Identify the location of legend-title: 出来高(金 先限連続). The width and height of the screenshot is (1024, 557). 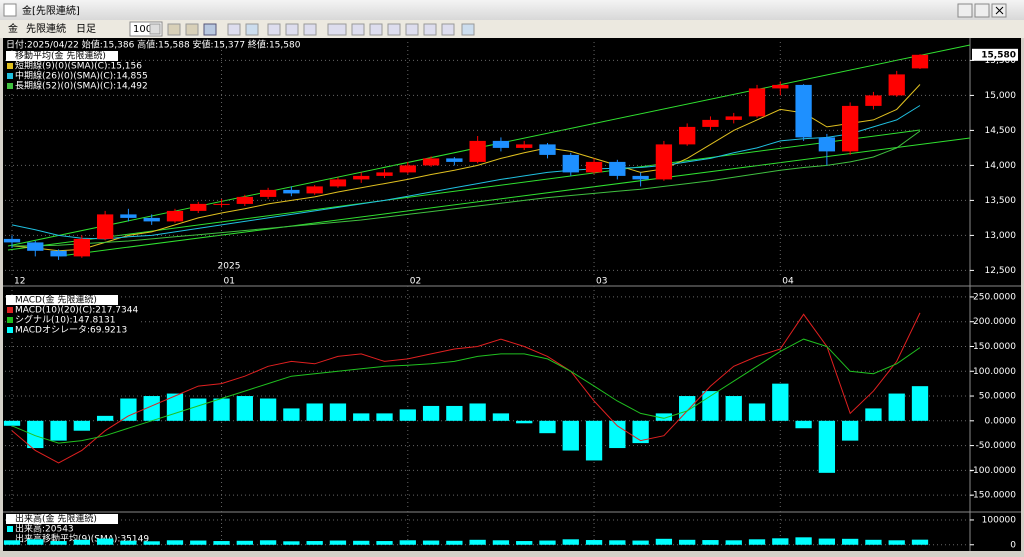
(56, 519).